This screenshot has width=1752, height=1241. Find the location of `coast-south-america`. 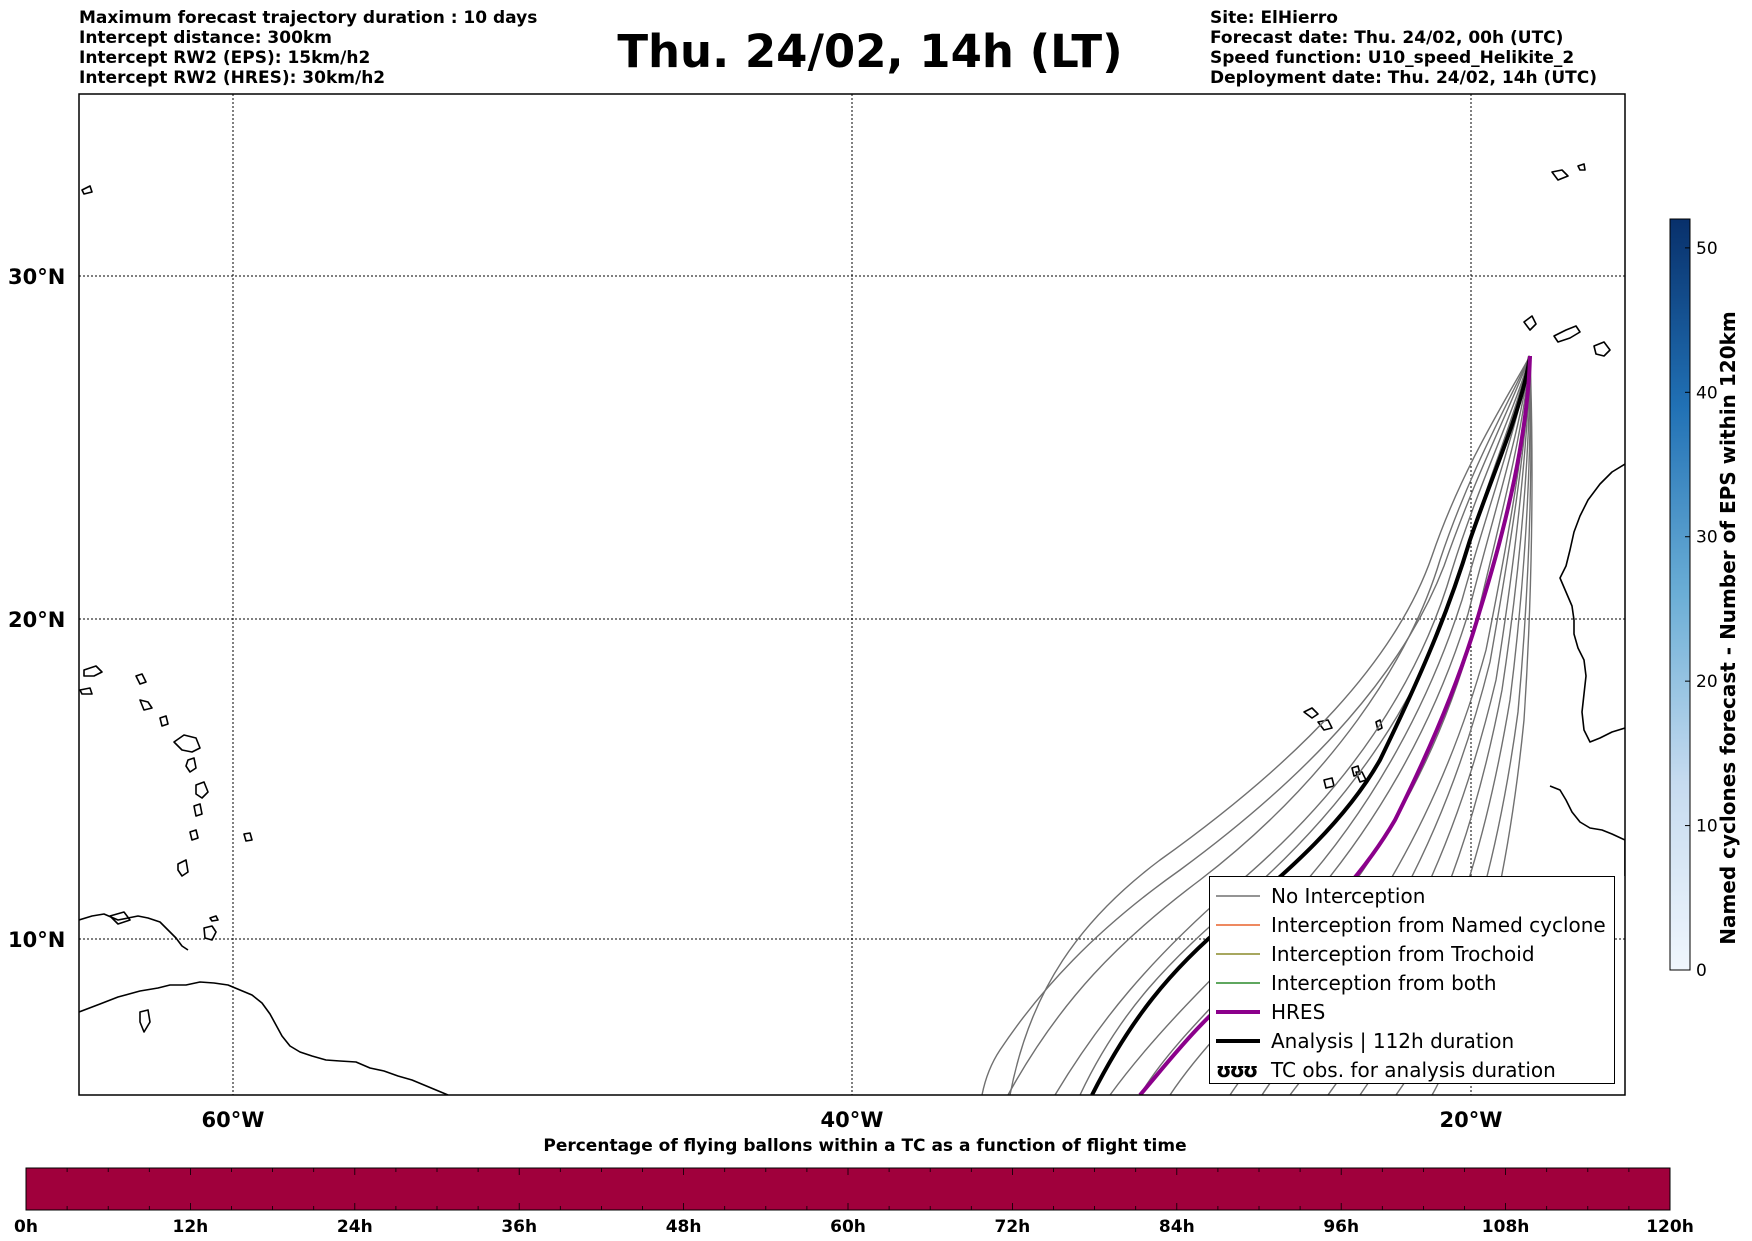

coast-south-america is located at coordinates (264, 1038).